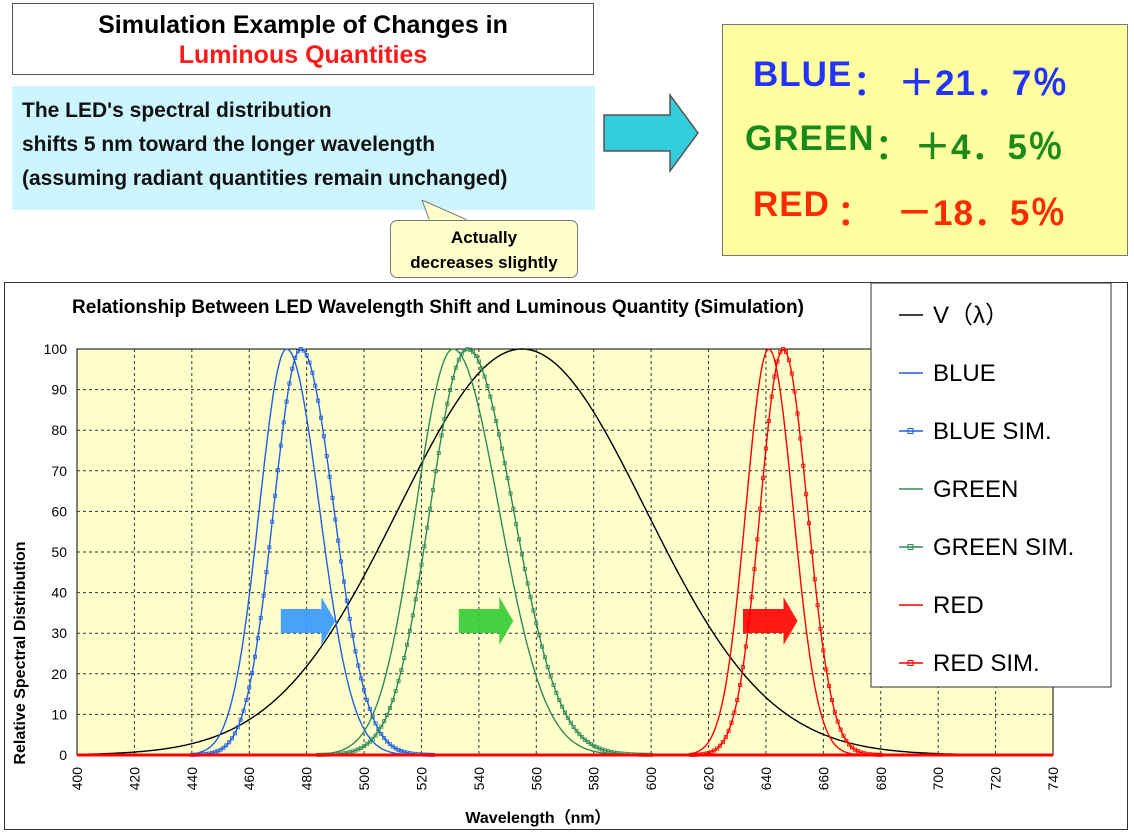  I want to click on description-line-2: shifts 5 nm toward the longer wavelength, so click(229, 144).